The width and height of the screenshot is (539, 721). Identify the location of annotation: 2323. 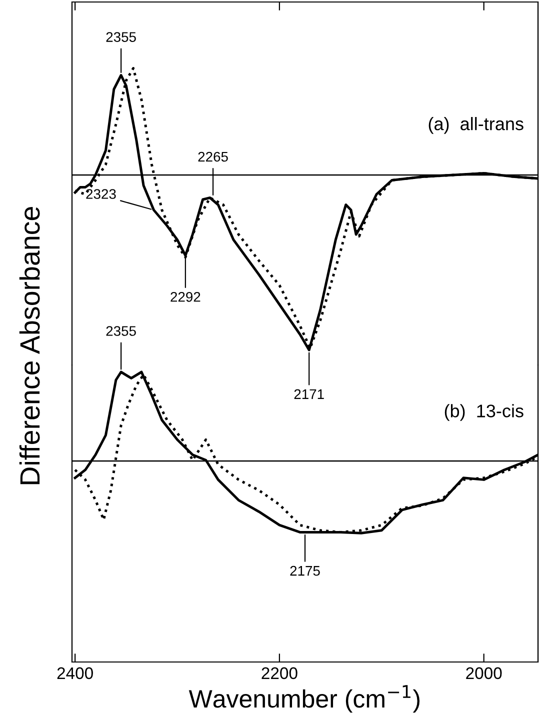
(101, 194).